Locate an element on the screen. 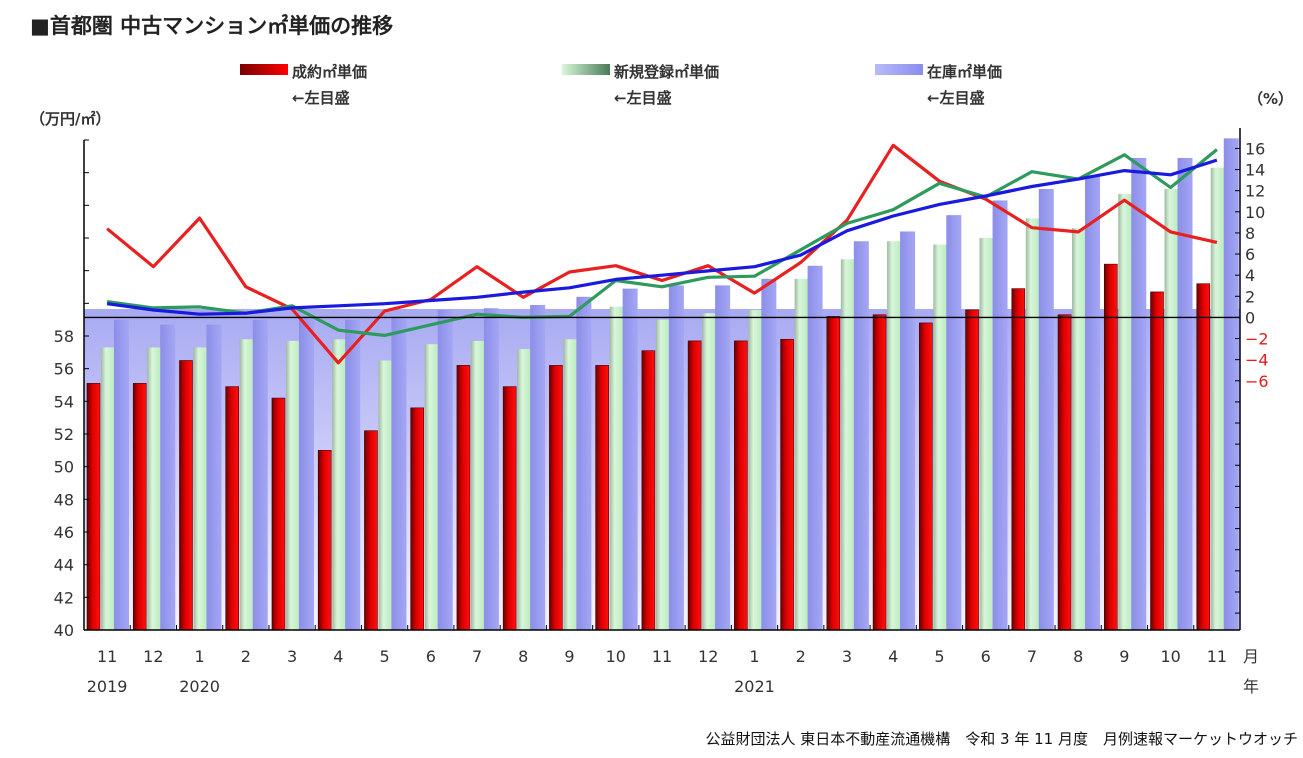 This screenshot has width=1303, height=758. year-unit-label: 年 is located at coordinates (1251, 686).